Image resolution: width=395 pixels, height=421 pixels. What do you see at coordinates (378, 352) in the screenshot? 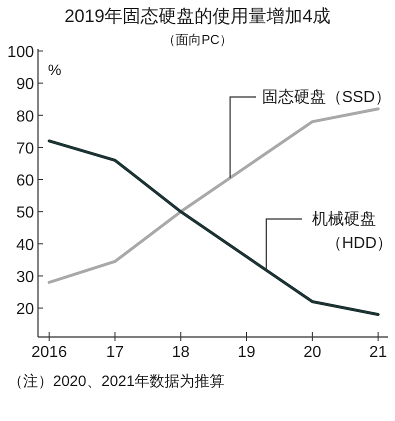
I see `x-tick-label: 21` at bounding box center [378, 352].